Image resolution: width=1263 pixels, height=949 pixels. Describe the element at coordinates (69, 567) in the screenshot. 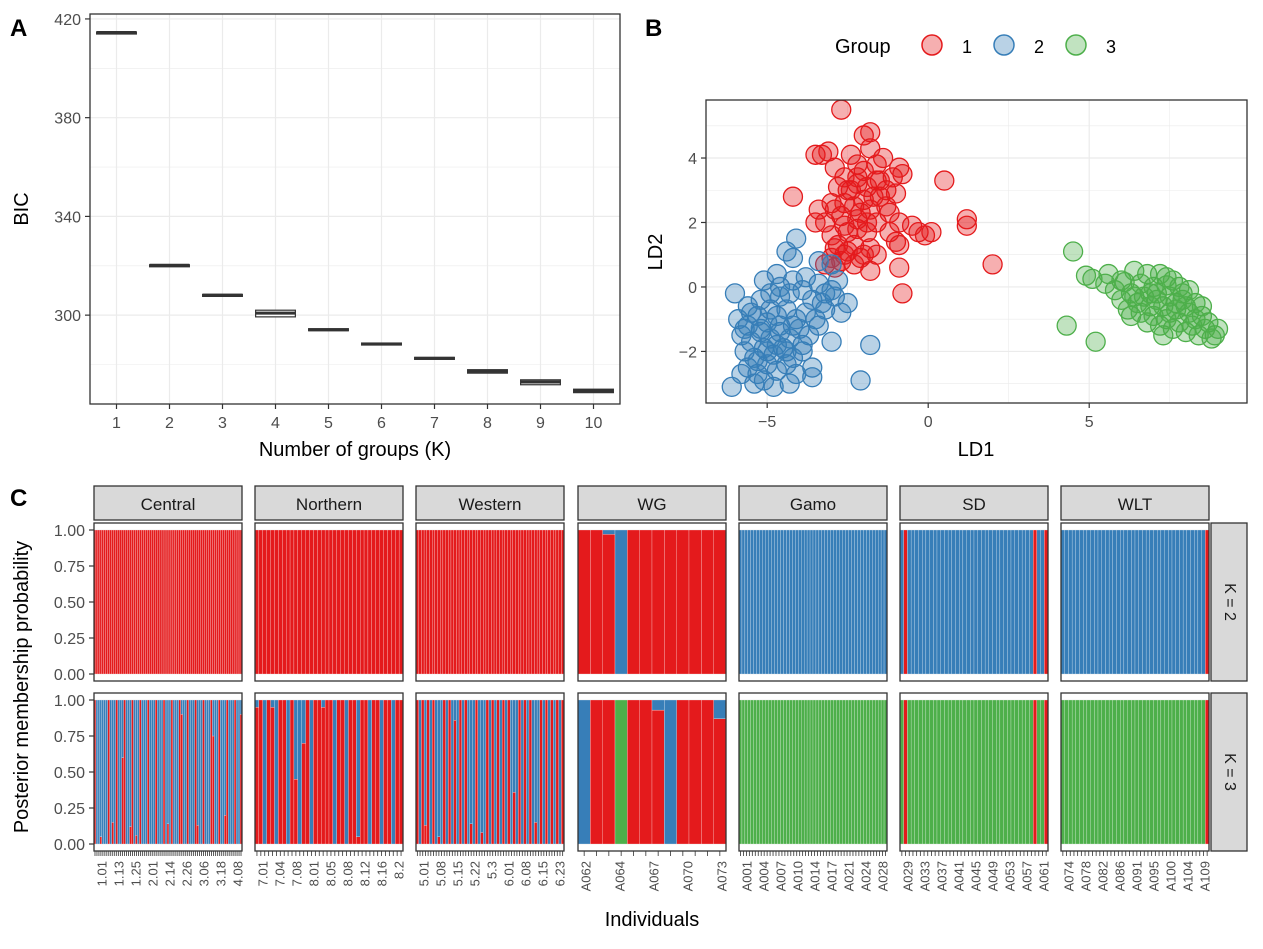

I see `panel-c-y-tick-label: 0.75` at that location.